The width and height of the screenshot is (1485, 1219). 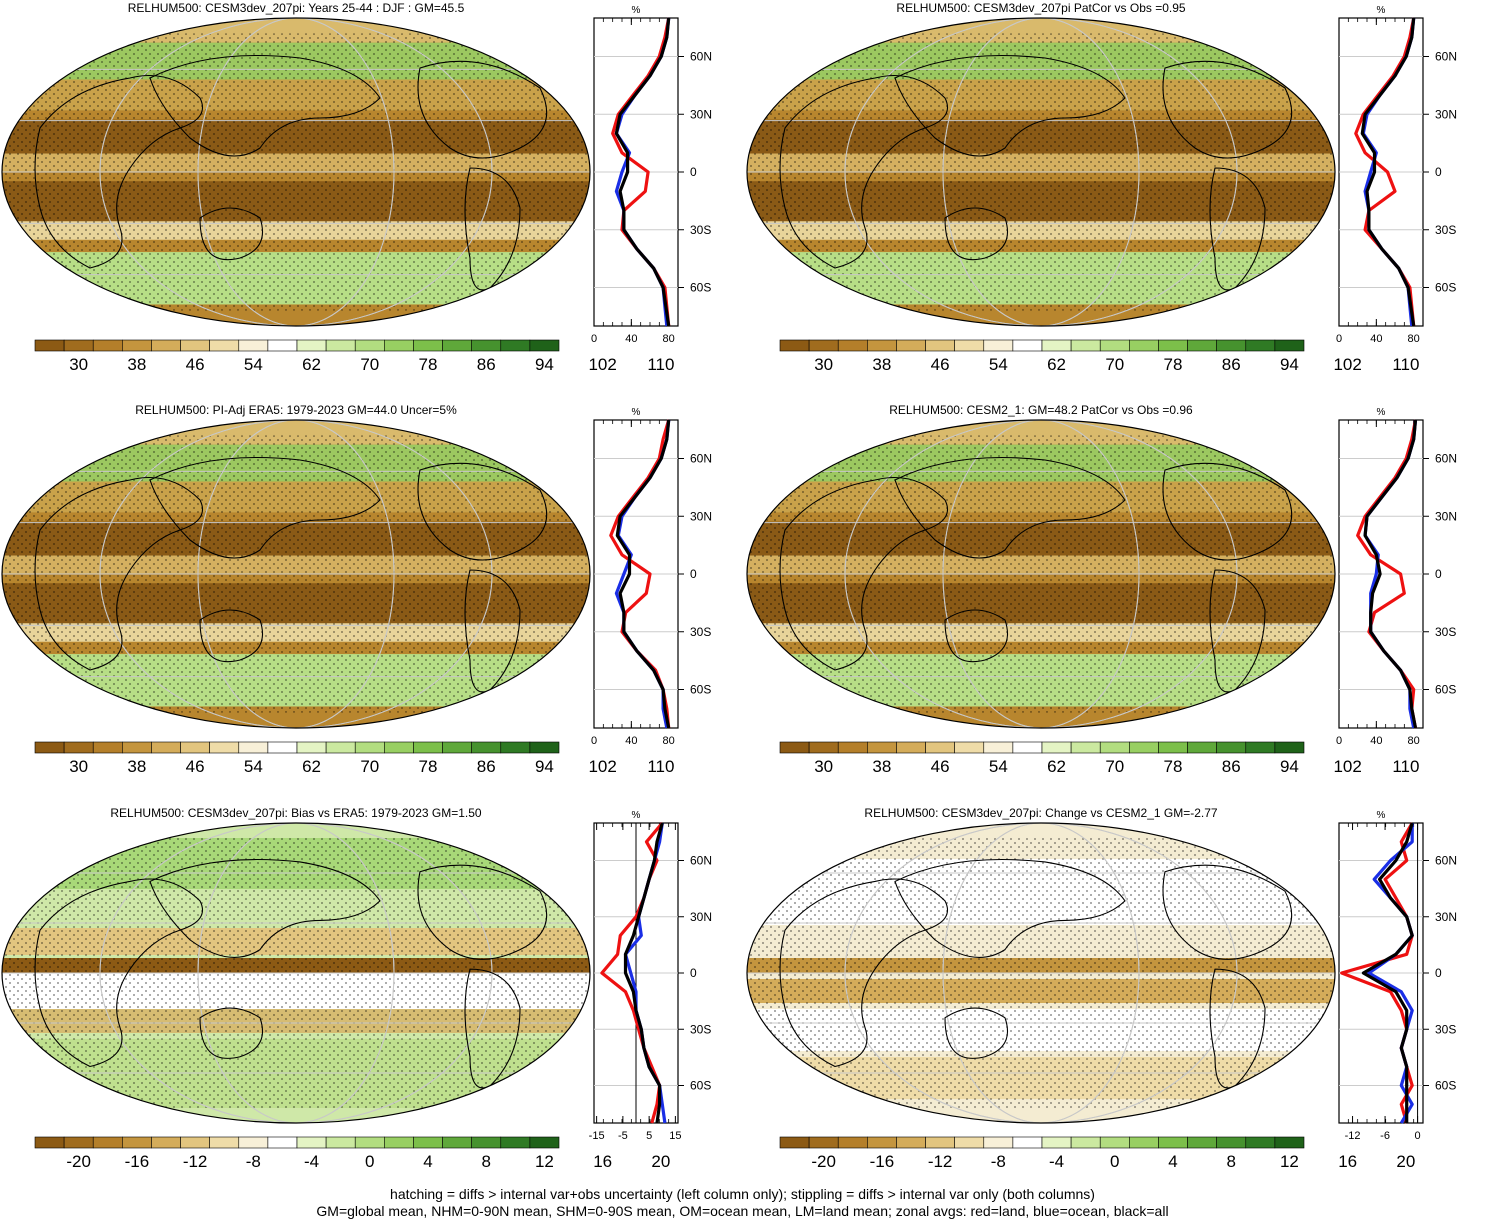 I want to click on zonal-y-tick-label: 60S, so click(x=700, y=288).